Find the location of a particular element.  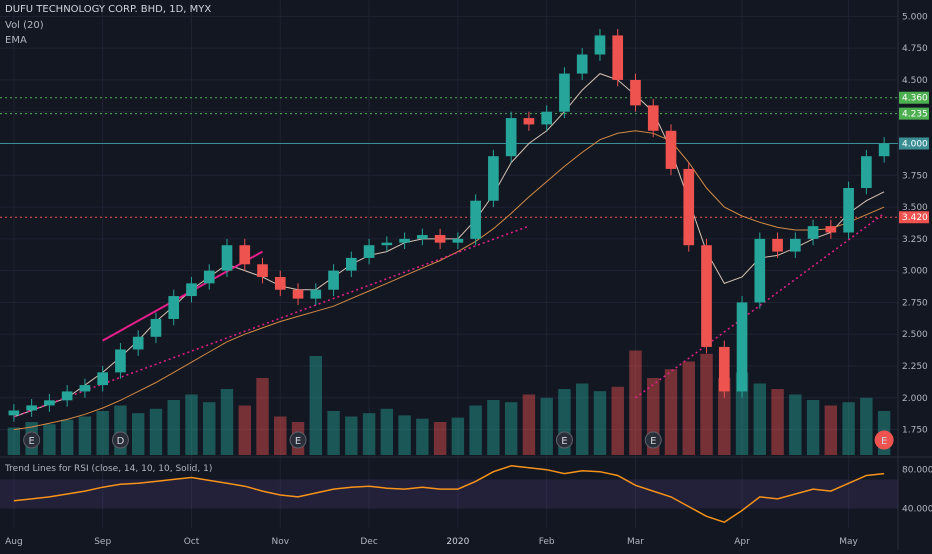

time-tick-label: Feb is located at coordinates (547, 542).